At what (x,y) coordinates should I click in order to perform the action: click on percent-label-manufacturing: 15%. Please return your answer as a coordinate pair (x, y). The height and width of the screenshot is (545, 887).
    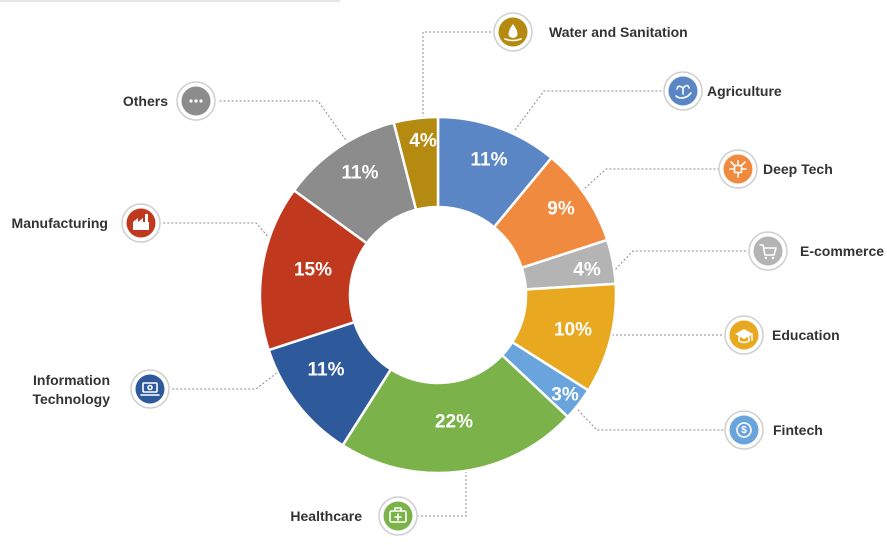
    Looking at the image, I should click on (313, 270).